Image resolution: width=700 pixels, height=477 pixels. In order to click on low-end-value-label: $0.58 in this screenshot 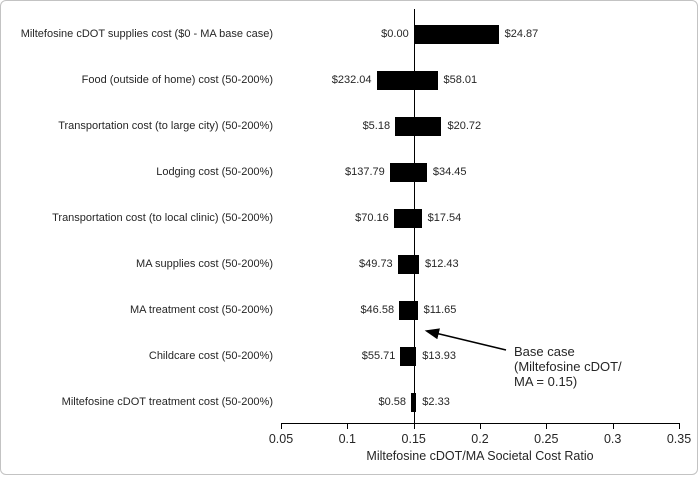, I will do `click(392, 402)`.